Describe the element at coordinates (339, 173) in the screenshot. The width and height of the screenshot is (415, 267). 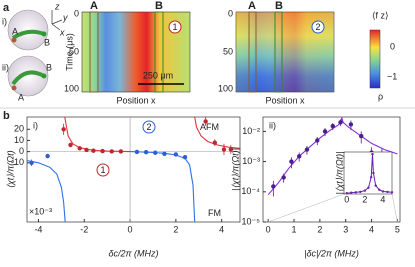
I see `inset-y-label: |⟨χt⟩/π(Ωt)|` at that location.